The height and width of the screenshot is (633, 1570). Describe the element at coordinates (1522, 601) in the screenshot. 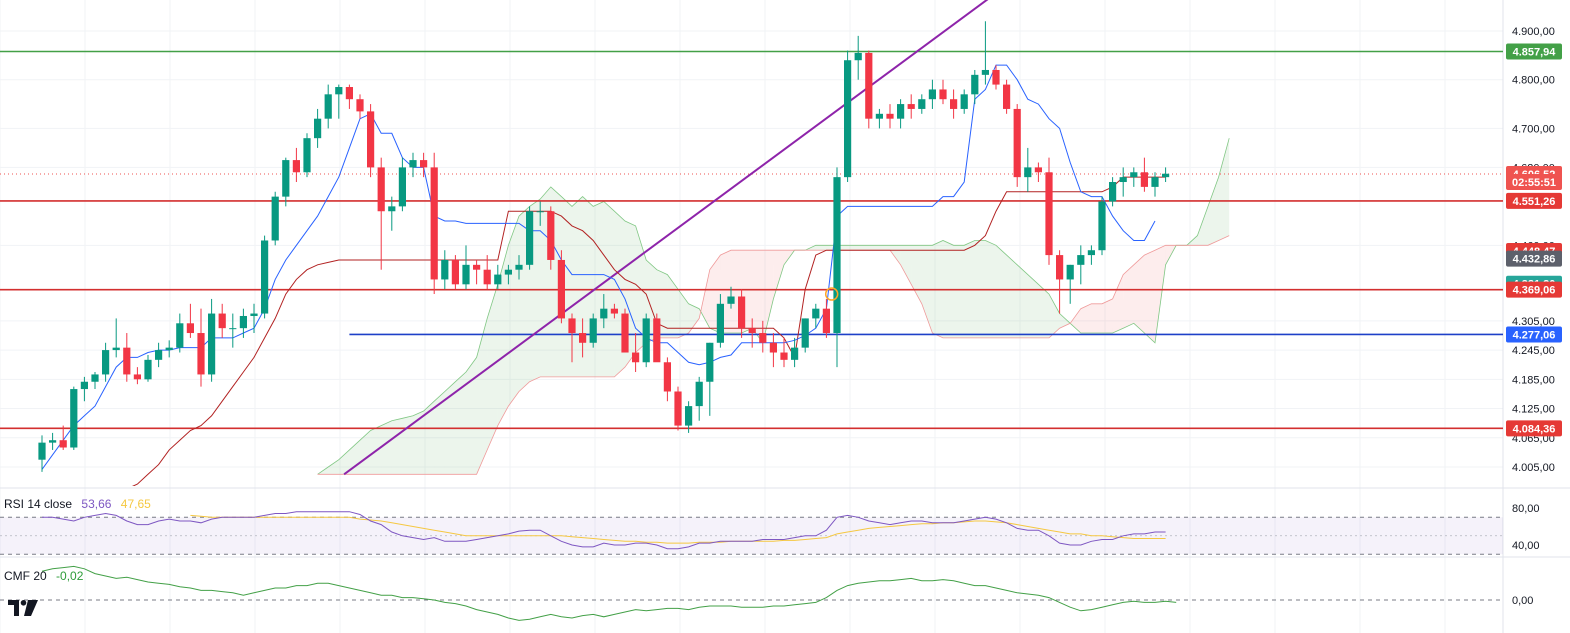

I see `cmf-tick-label: 0,00` at that location.